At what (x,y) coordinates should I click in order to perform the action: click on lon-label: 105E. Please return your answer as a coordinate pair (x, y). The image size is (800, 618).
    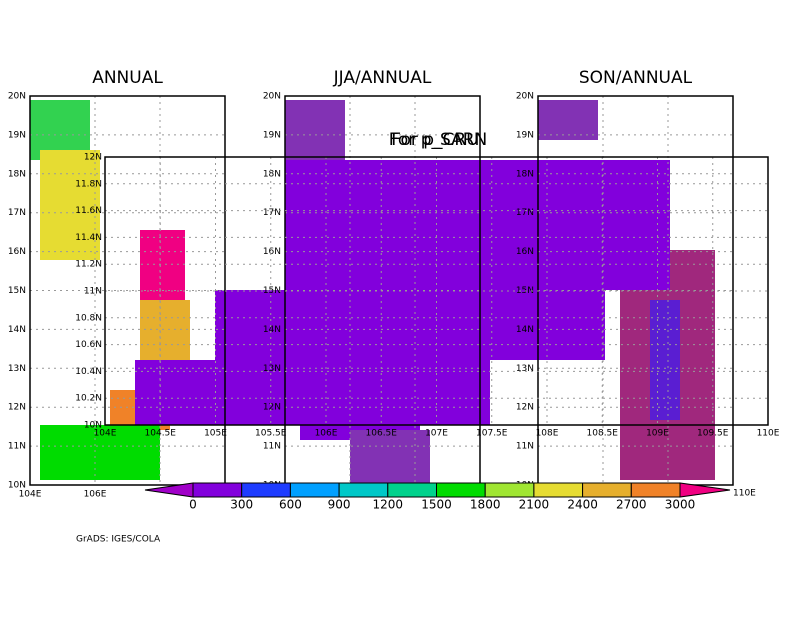
    Looking at the image, I should click on (215, 434).